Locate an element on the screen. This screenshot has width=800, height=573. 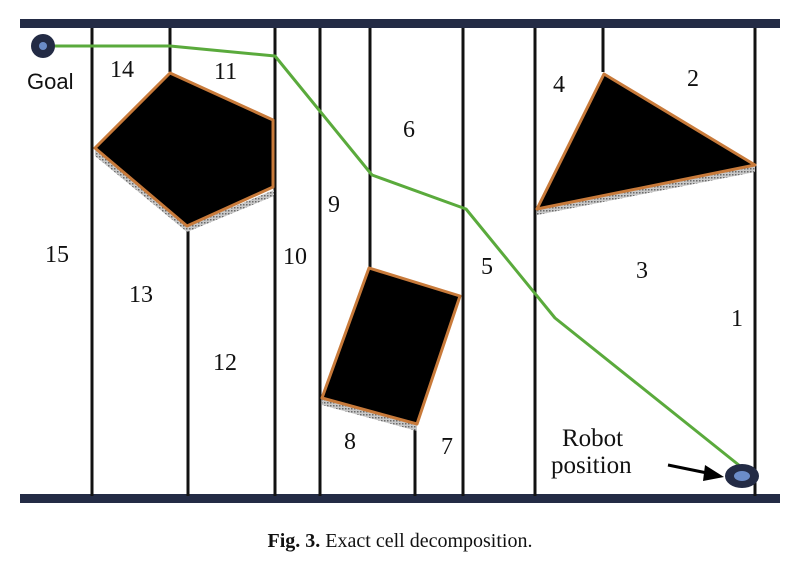
goal-label: Goal is located at coordinates (50, 81).